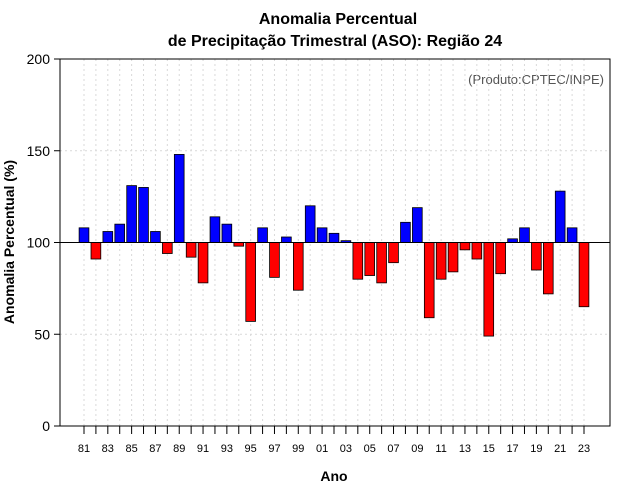 Image resolution: width=640 pixels, height=500 pixels. What do you see at coordinates (489, 449) in the screenshot?
I see `x-tick-label: 15` at bounding box center [489, 449].